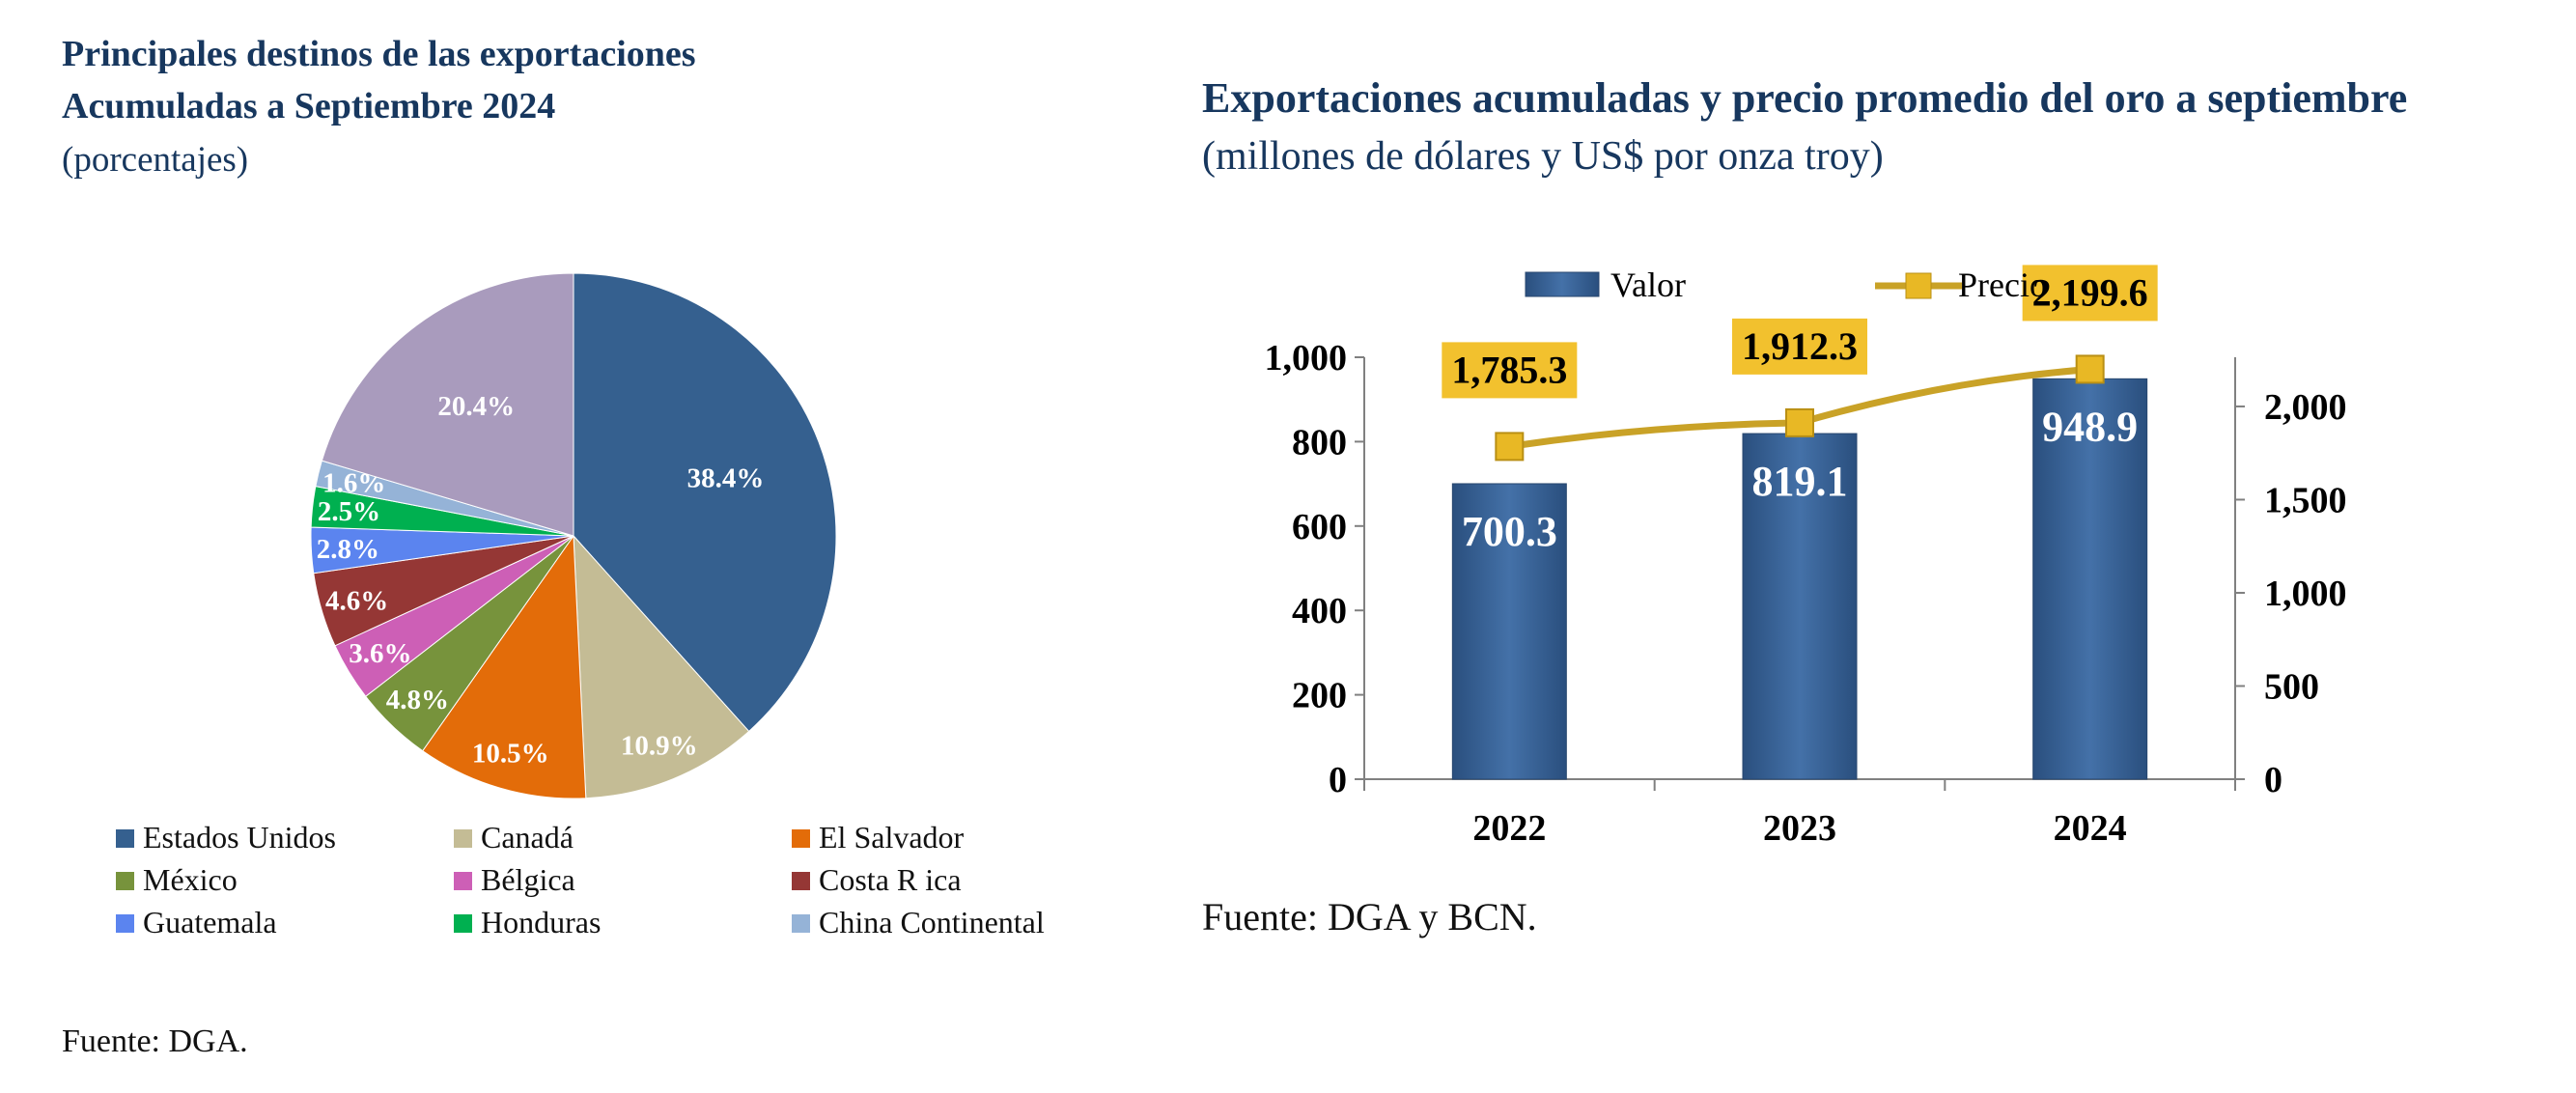 Image resolution: width=2576 pixels, height=1093 pixels. I want to click on left-y-tick-label-4: 800, so click(1320, 442).